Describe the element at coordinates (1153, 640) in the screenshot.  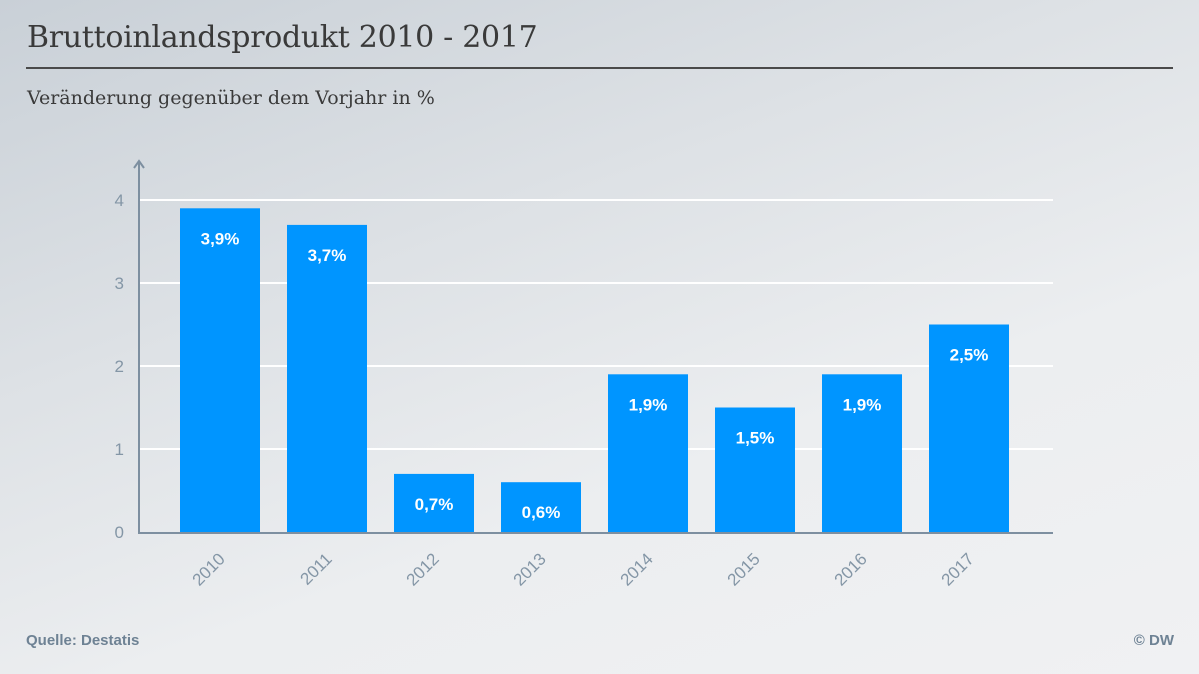
I see `copyright-note: © DW` at that location.